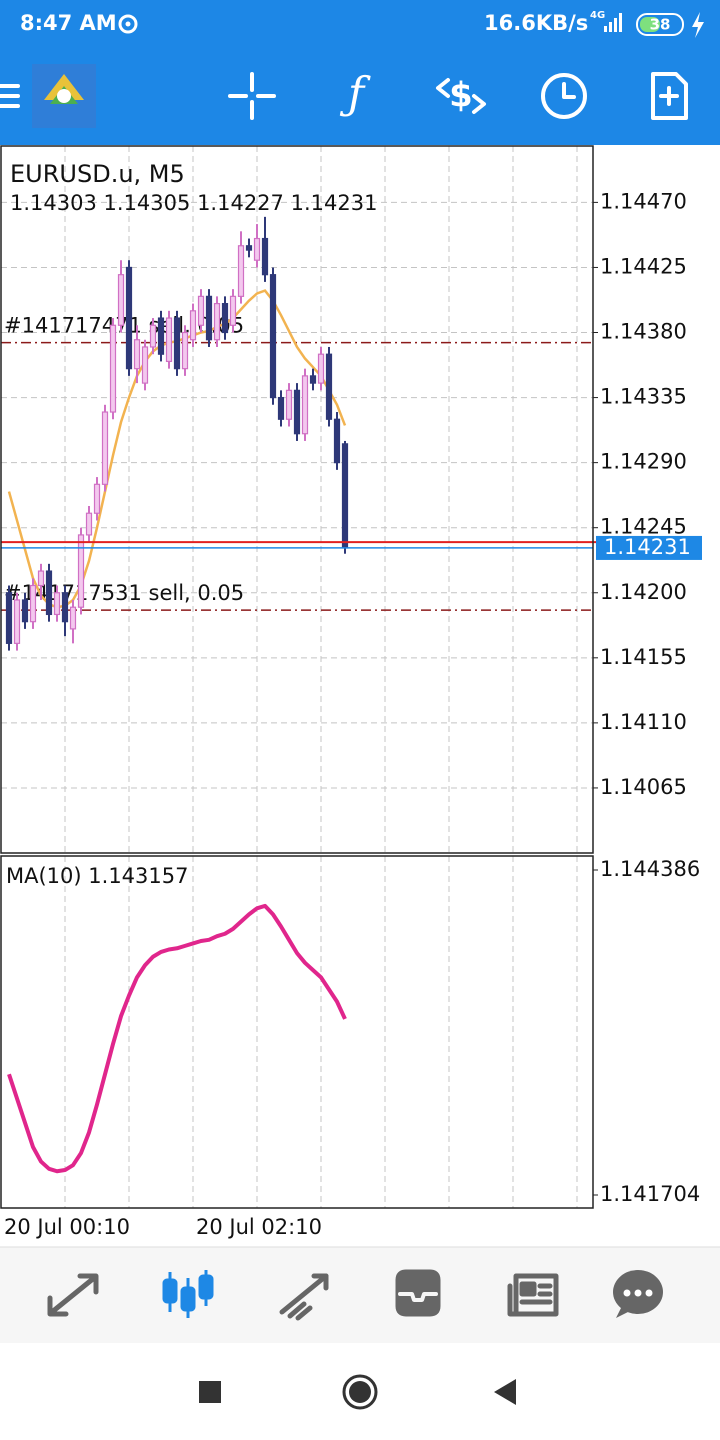  What do you see at coordinates (505, 1392) in the screenshot?
I see `back-button` at bounding box center [505, 1392].